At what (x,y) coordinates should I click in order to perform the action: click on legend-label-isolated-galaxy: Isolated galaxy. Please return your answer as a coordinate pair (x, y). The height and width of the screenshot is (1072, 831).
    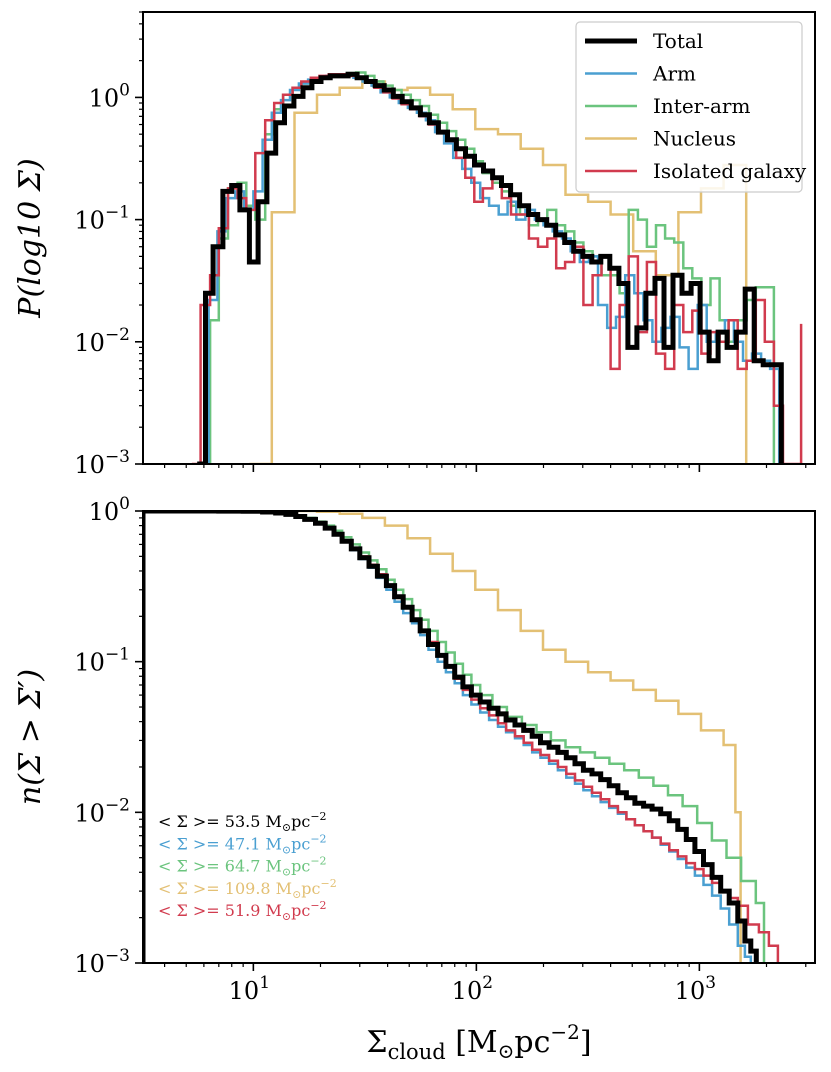
    Looking at the image, I should click on (730, 171).